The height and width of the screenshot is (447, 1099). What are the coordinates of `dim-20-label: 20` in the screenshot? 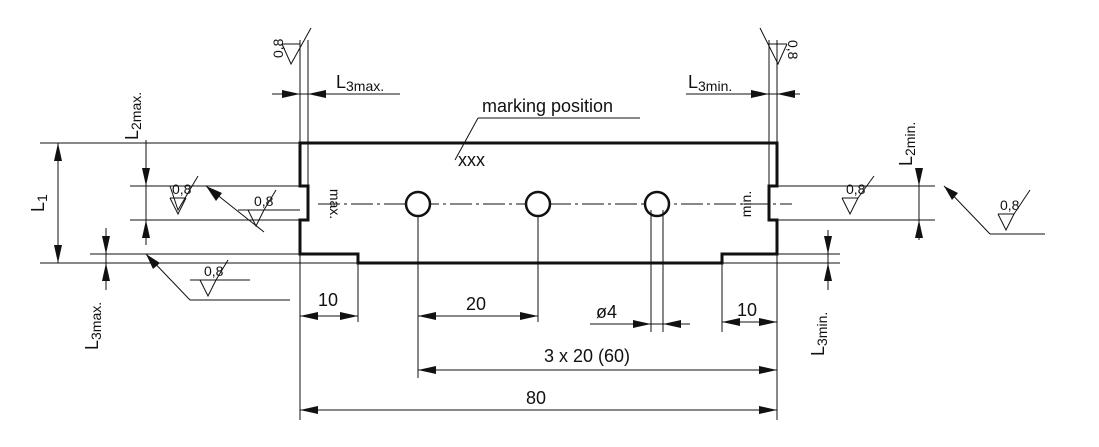 It's located at (476, 304).